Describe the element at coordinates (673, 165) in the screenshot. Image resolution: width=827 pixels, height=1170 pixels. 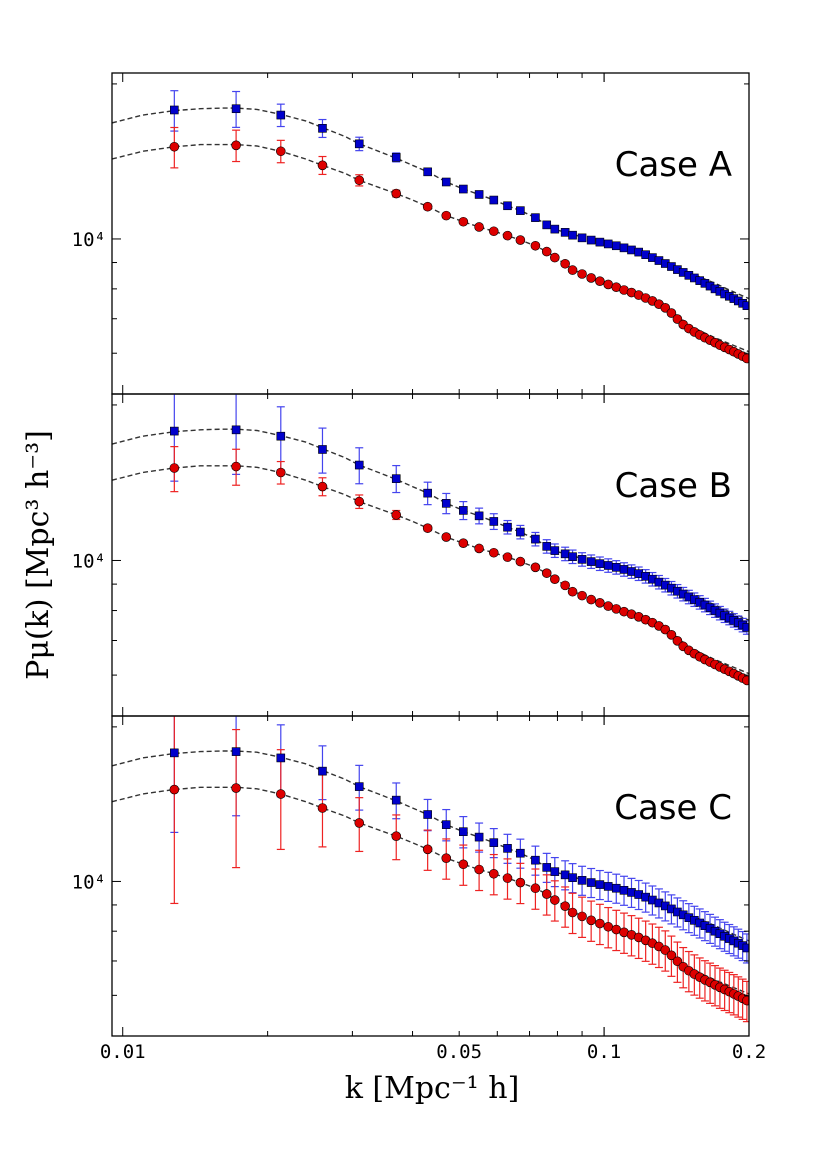
I see `case-label: Case A` at that location.